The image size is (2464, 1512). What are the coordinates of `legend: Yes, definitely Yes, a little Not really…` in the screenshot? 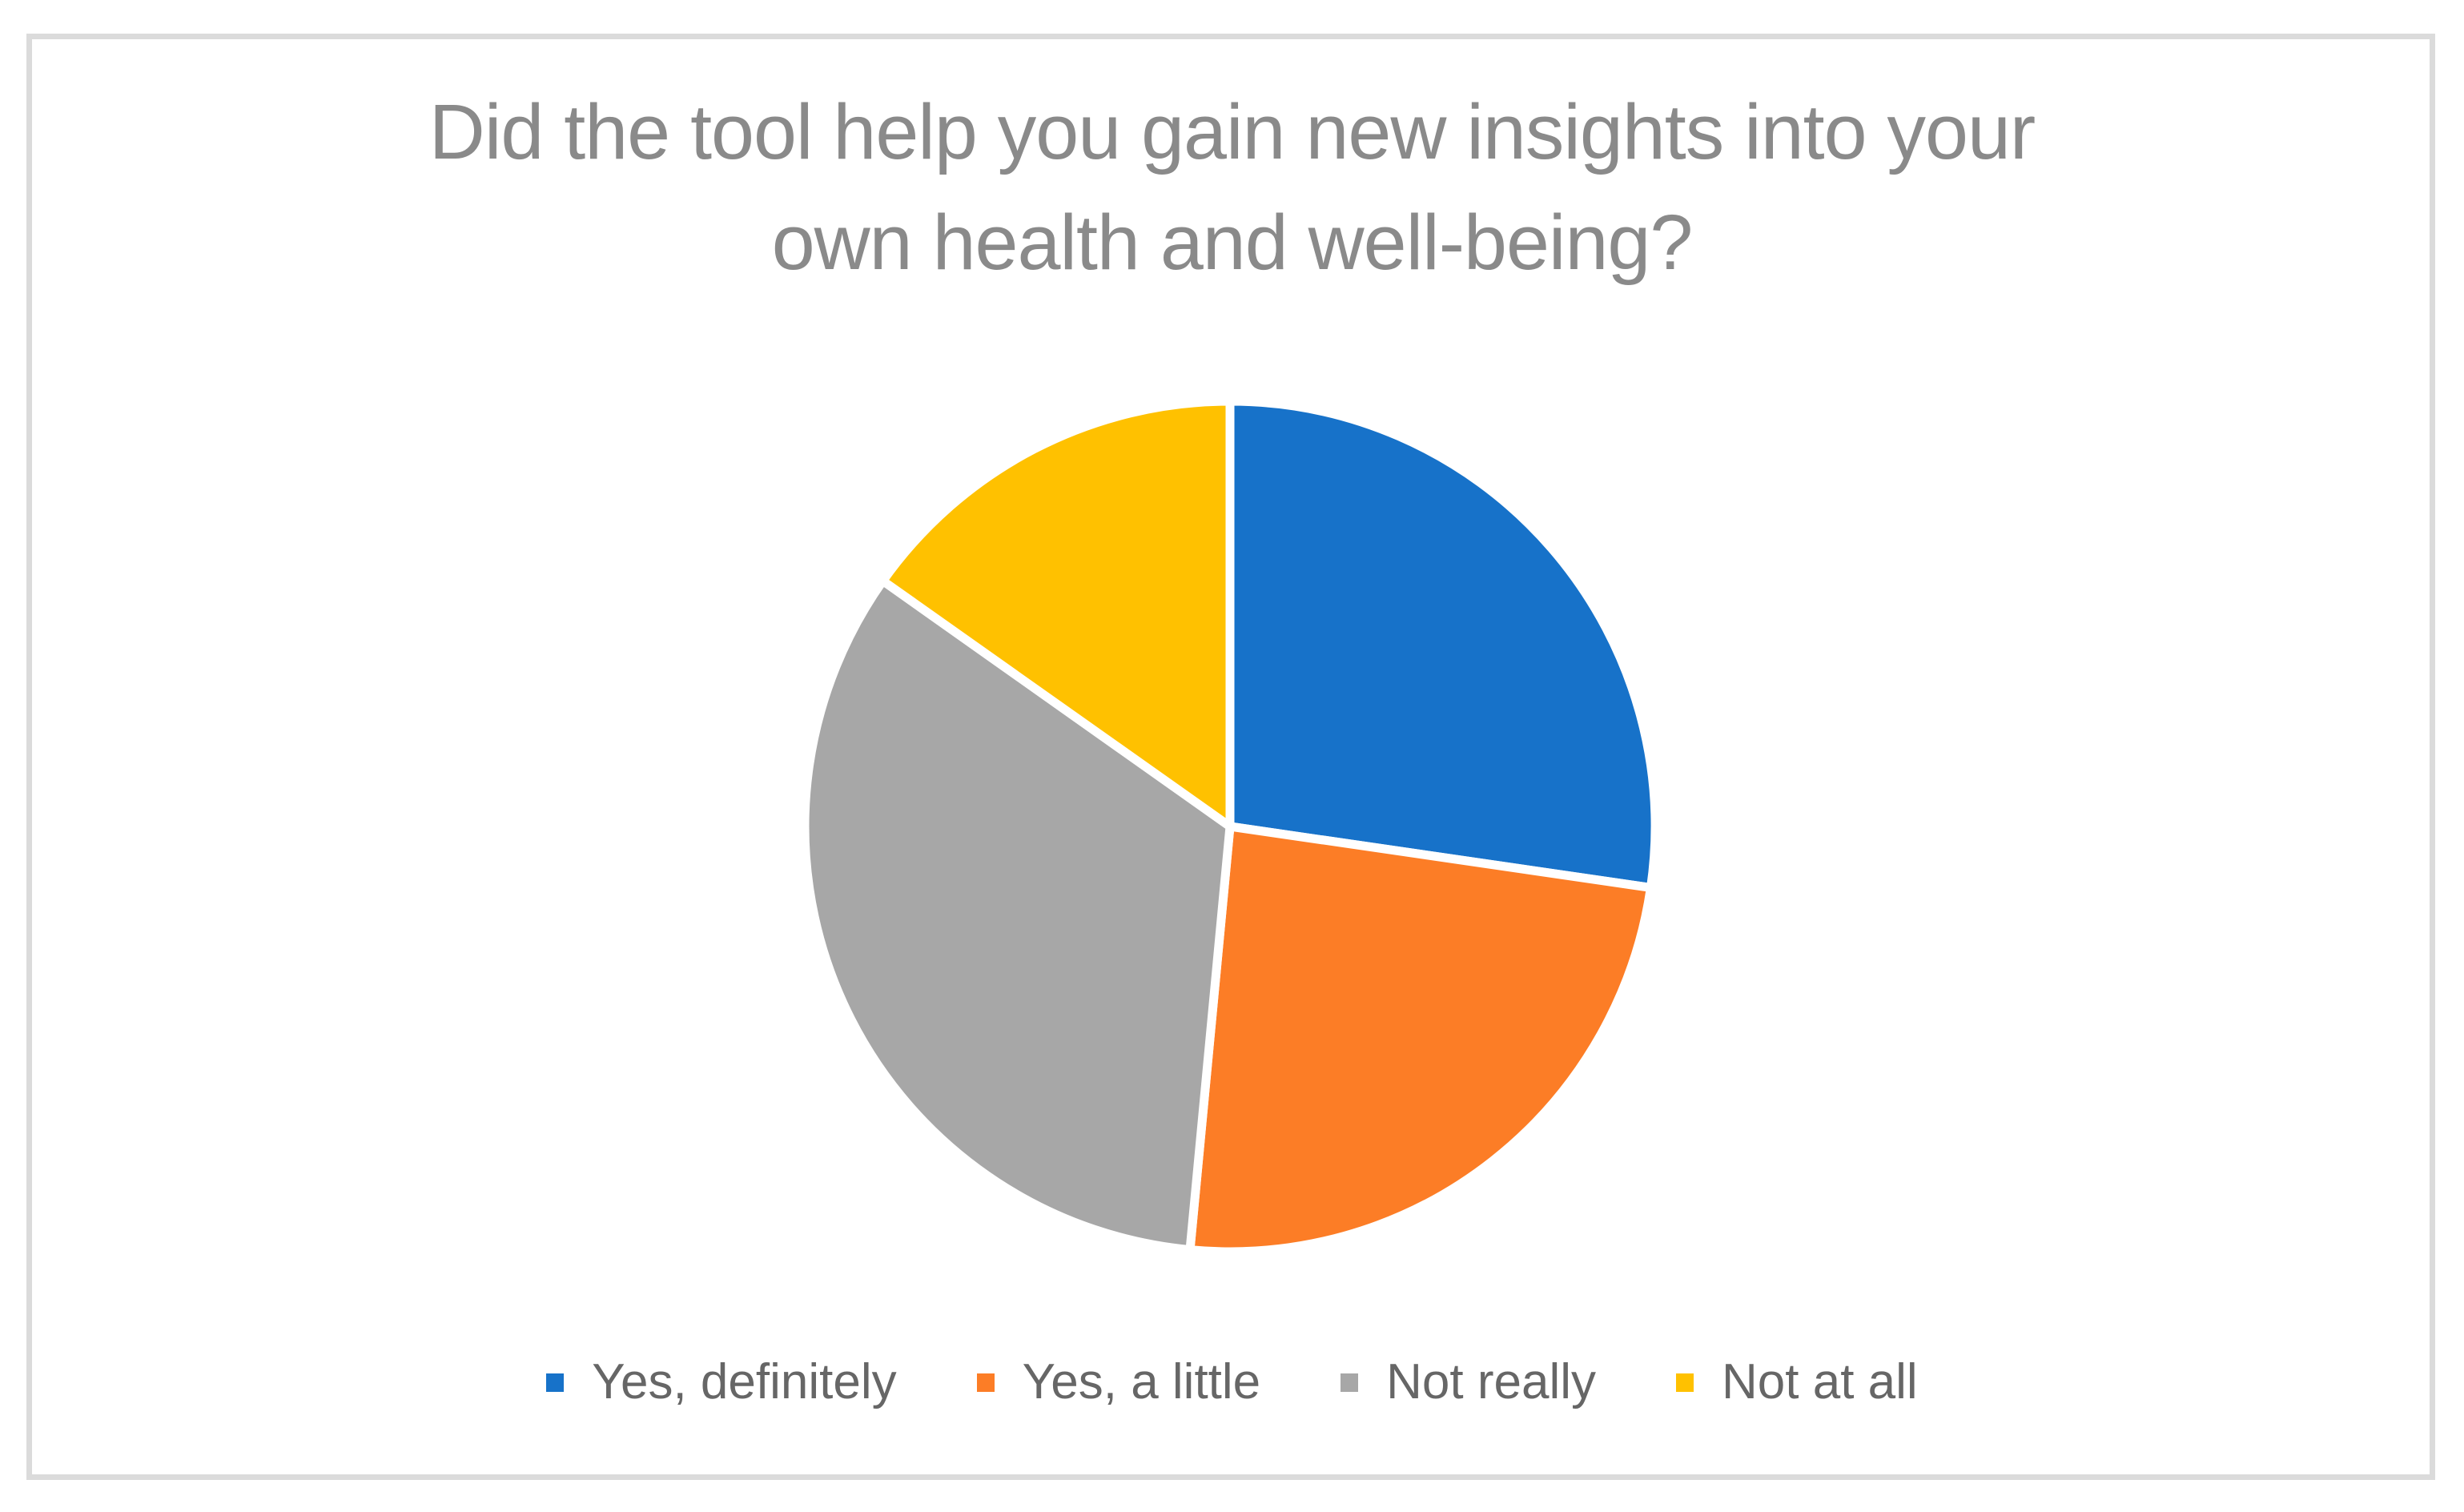 It's located at (1232, 1382).